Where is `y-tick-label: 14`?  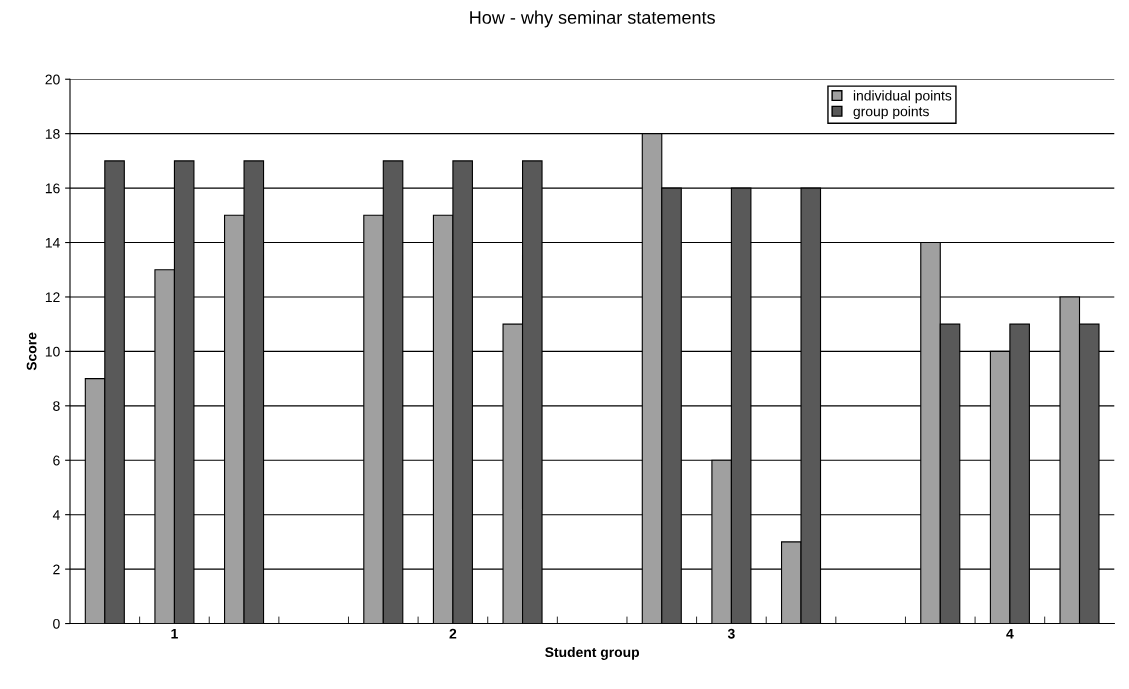
y-tick-label: 14 is located at coordinates (52, 243).